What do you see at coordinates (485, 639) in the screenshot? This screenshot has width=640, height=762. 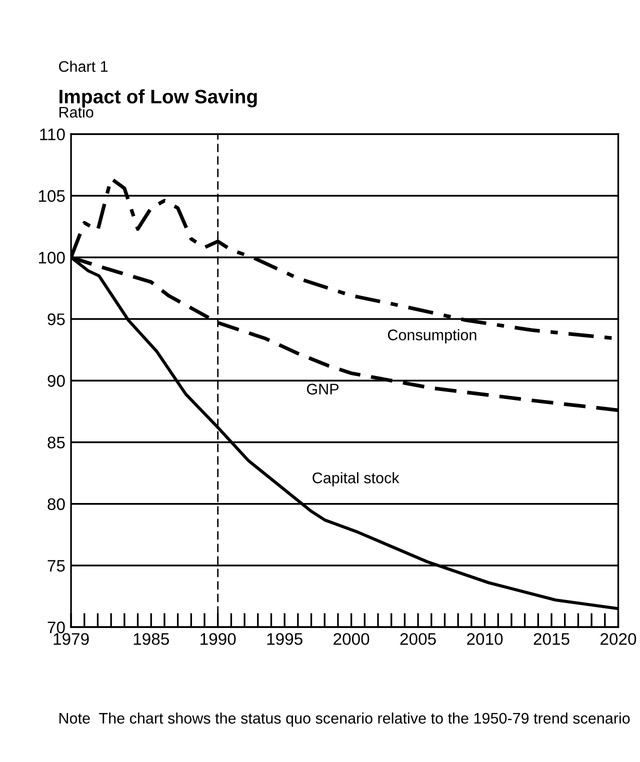 I see `x-tick-label: 2010` at bounding box center [485, 639].